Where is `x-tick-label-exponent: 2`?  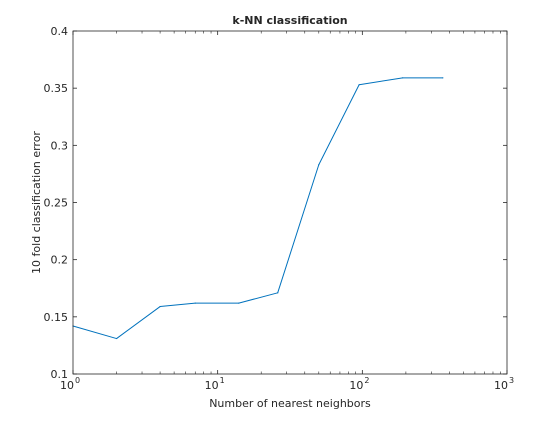
x-tick-label-exponent: 2 is located at coordinates (366, 380).